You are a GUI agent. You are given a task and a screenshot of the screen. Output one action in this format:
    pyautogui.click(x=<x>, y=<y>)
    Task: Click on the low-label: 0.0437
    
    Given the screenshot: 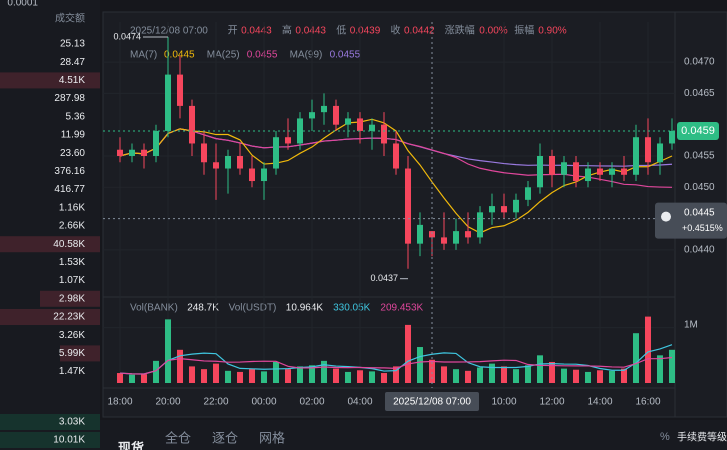 What is the action you would take?
    pyautogui.click(x=384, y=278)
    